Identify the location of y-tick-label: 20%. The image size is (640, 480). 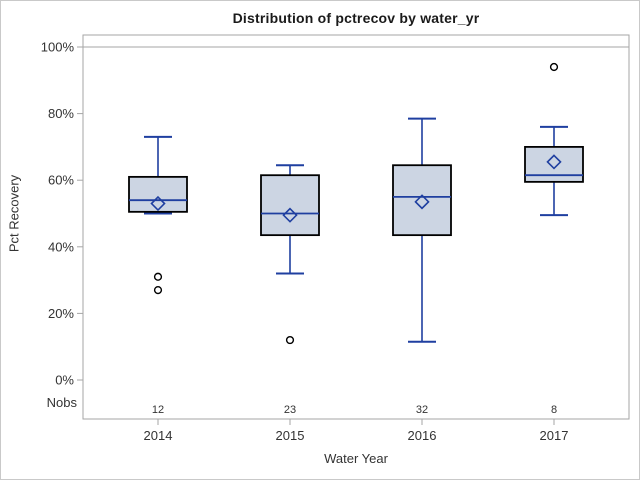
(61, 313).